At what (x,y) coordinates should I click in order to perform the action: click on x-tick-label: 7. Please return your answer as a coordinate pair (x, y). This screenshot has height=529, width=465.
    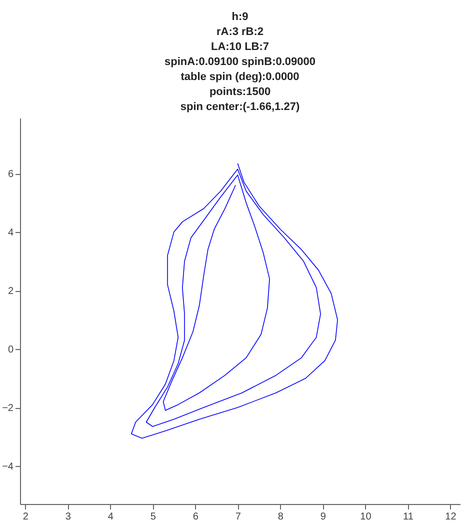
    Looking at the image, I should click on (238, 517).